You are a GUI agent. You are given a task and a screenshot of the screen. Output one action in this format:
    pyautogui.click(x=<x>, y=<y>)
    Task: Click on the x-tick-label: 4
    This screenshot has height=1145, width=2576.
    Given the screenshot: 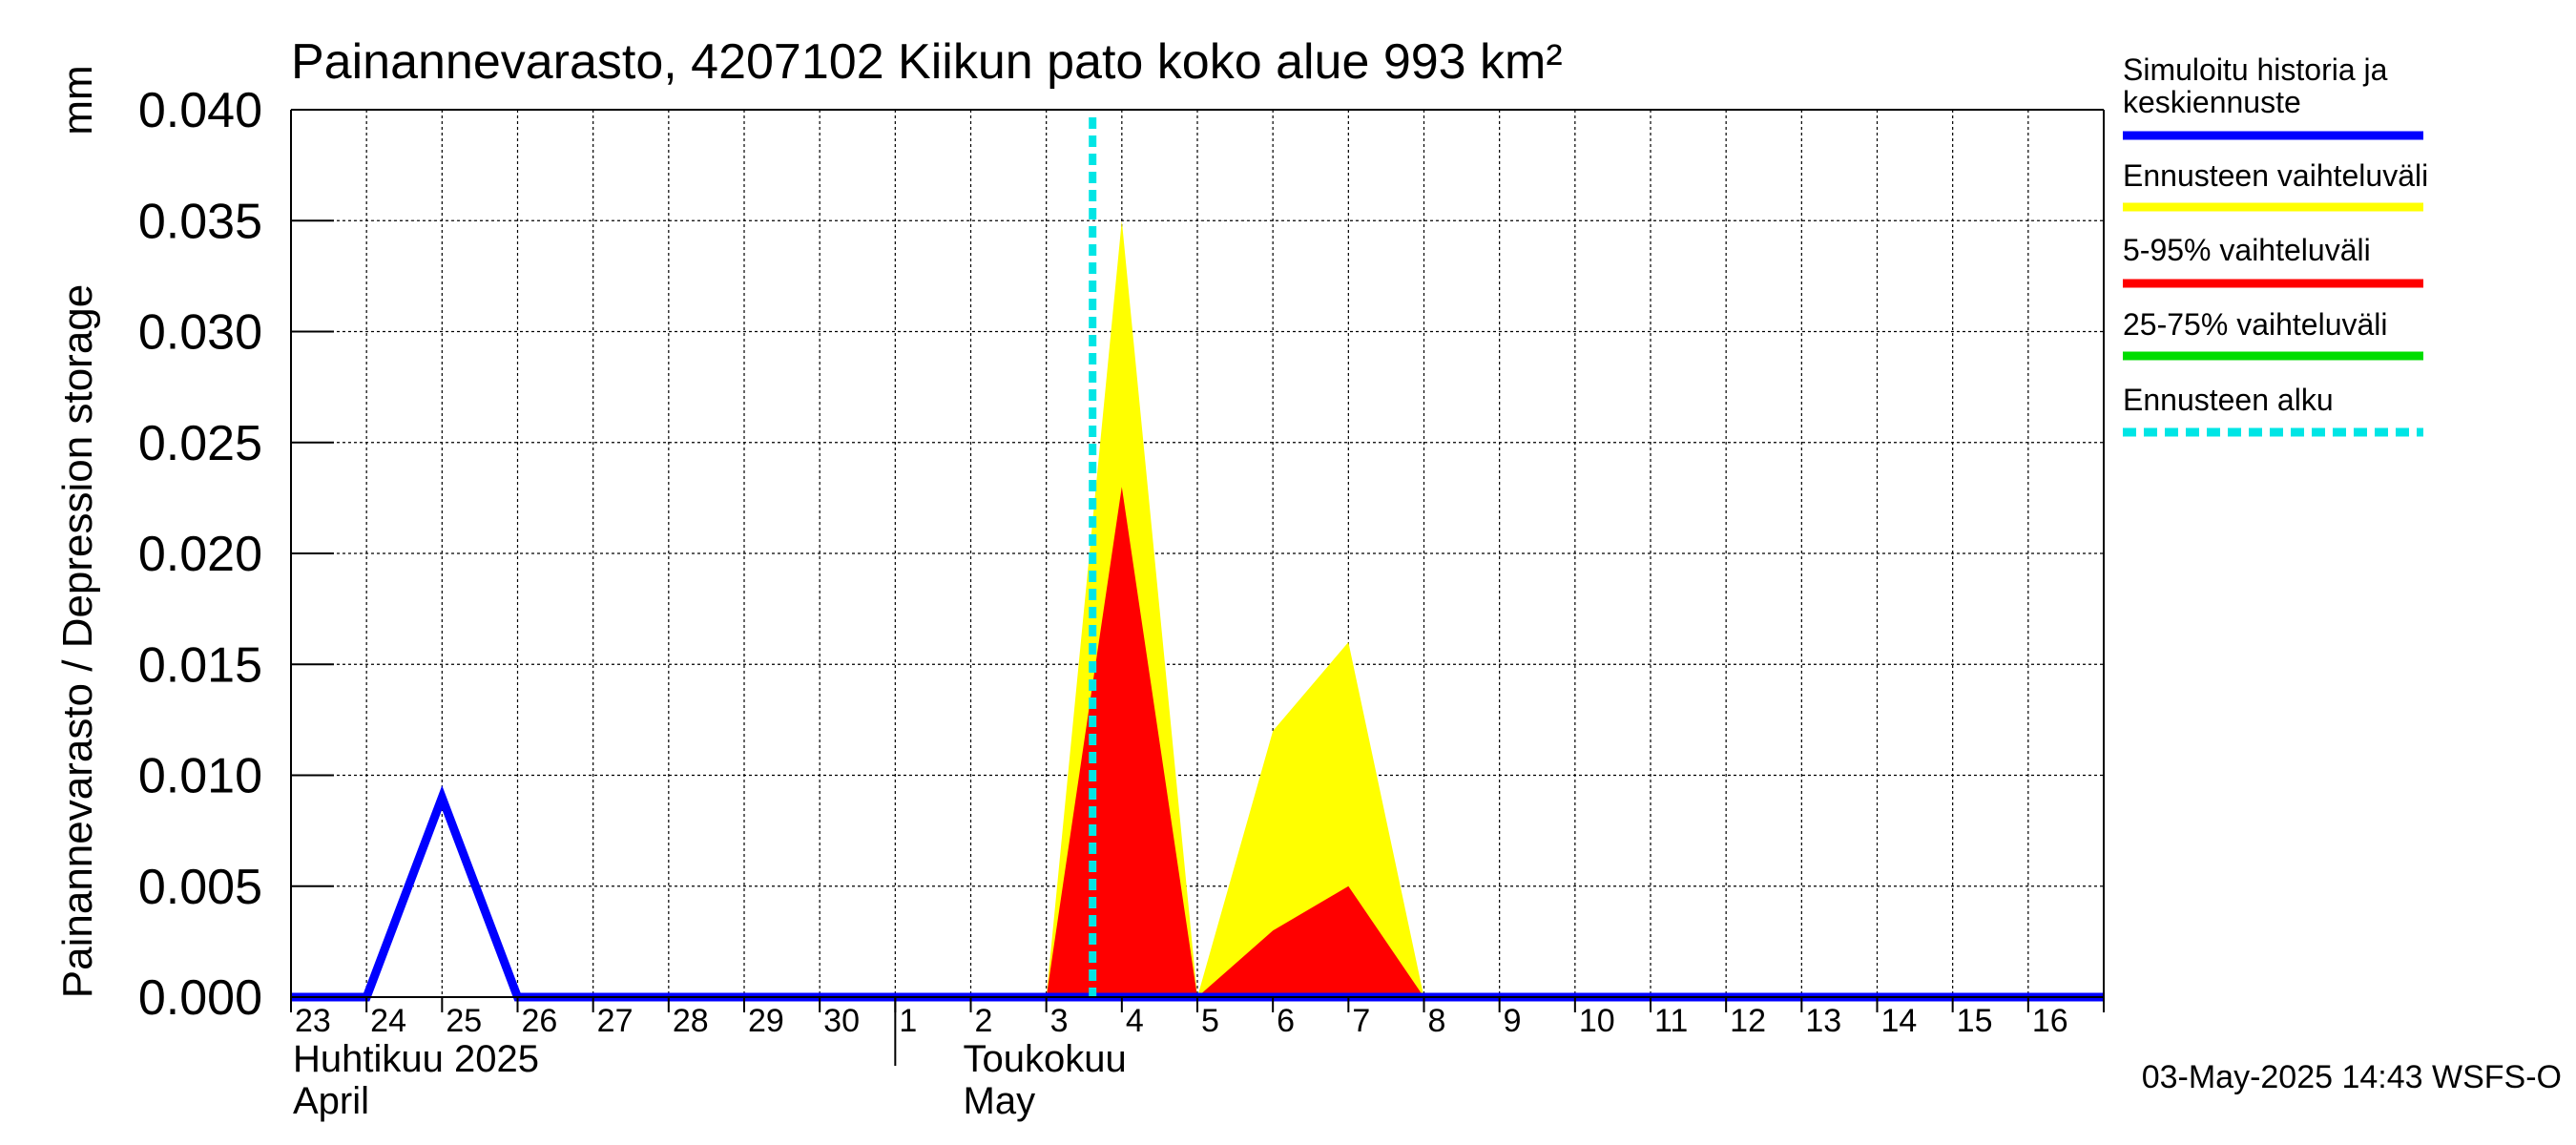 What is the action you would take?
    pyautogui.click(x=1135, y=1021)
    